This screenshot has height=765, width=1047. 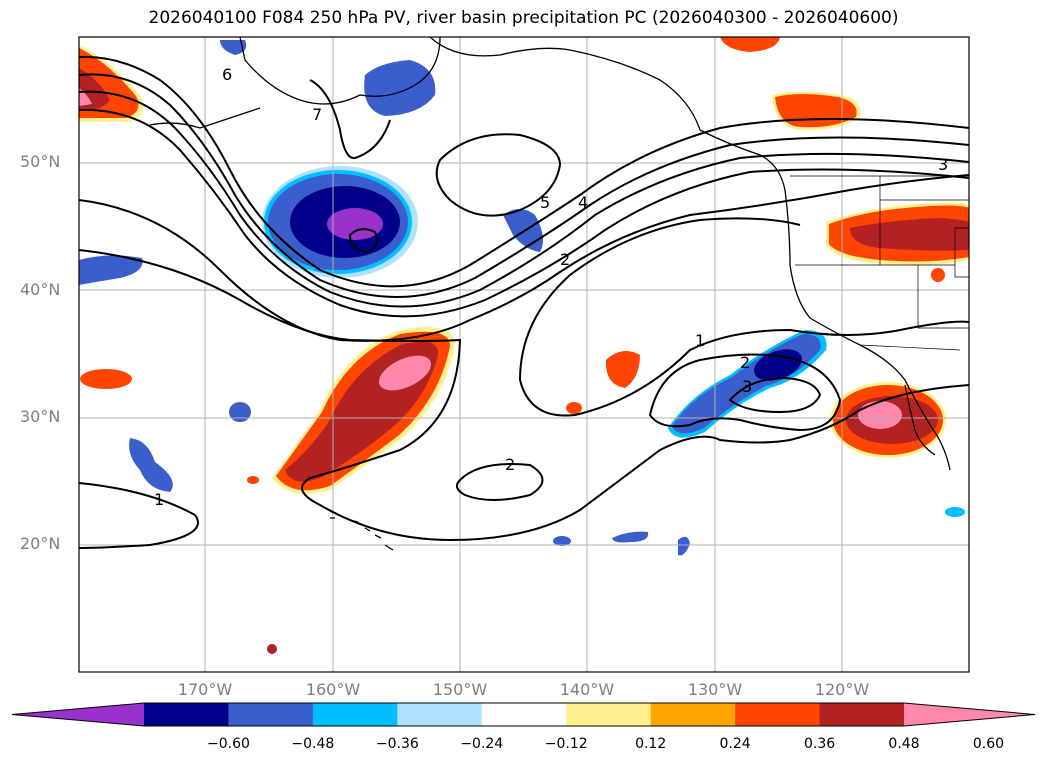 What do you see at coordinates (227, 74) in the screenshot?
I see `contour-label: 6` at bounding box center [227, 74].